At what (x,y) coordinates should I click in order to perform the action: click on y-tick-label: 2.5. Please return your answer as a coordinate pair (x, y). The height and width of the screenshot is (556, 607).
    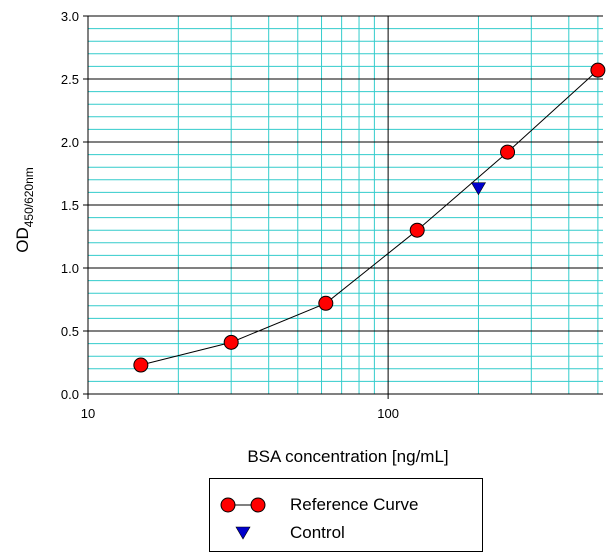
    Looking at the image, I should click on (70, 79).